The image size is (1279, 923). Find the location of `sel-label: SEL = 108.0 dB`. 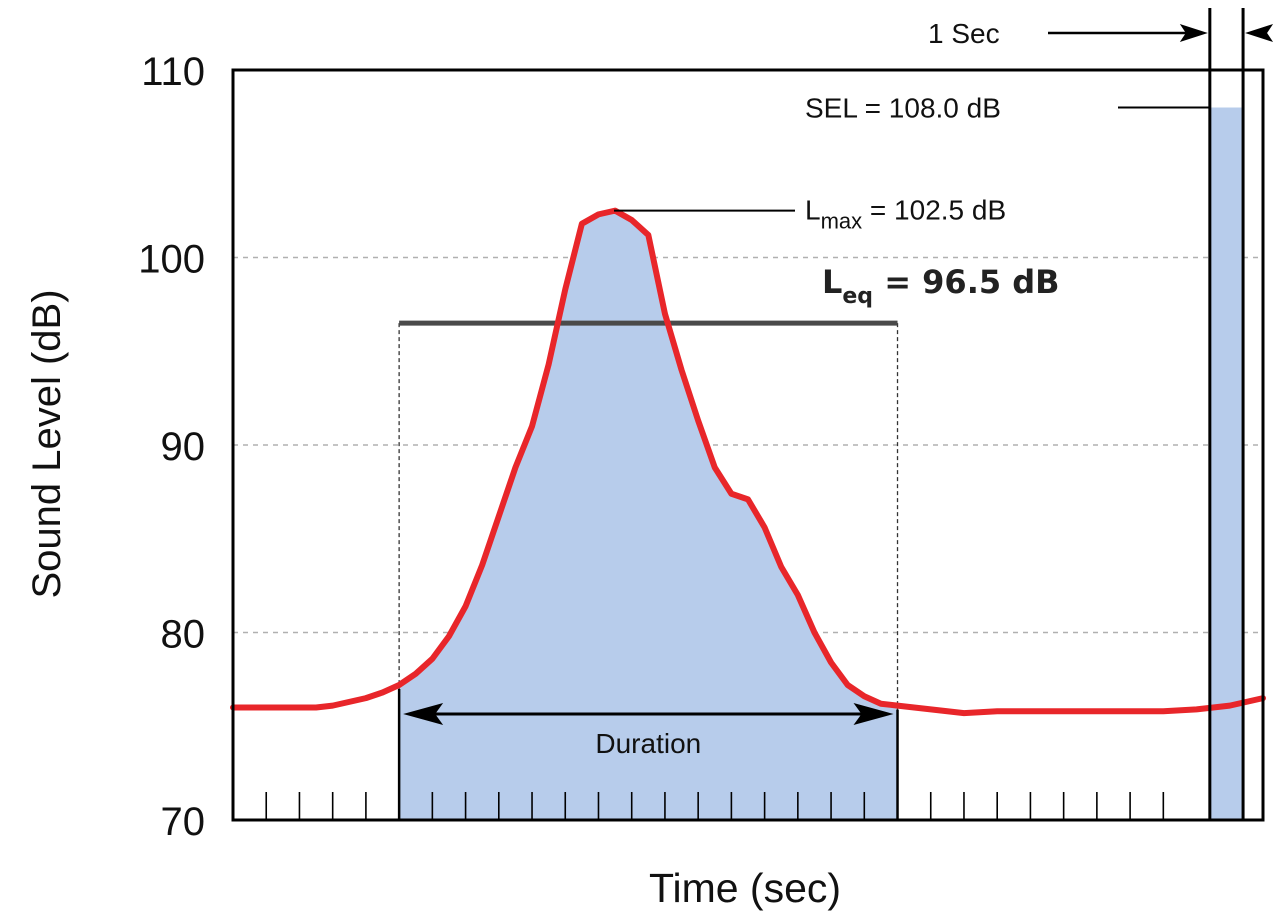

sel-label: SEL = 108.0 dB is located at coordinates (903, 108).